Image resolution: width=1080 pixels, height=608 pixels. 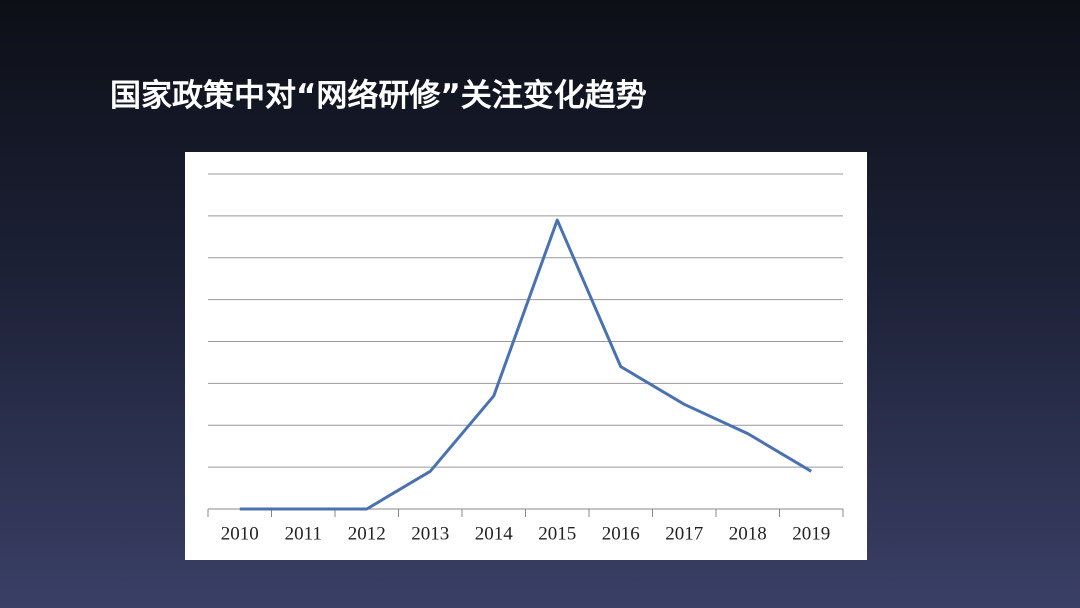 I want to click on x-tick-label: 2013, so click(x=430, y=533).